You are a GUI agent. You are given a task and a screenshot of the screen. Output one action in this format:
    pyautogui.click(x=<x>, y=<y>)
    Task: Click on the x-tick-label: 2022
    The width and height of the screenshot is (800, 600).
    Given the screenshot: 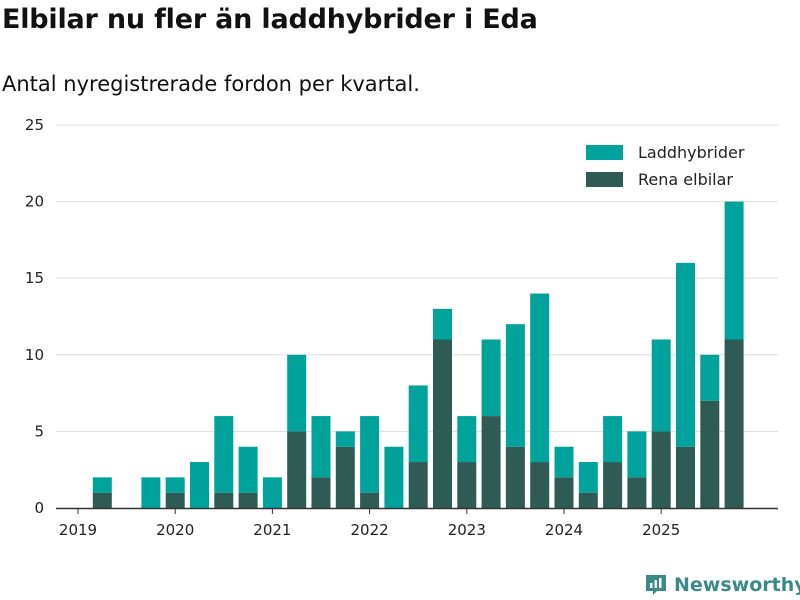 What is the action you would take?
    pyautogui.click(x=370, y=530)
    